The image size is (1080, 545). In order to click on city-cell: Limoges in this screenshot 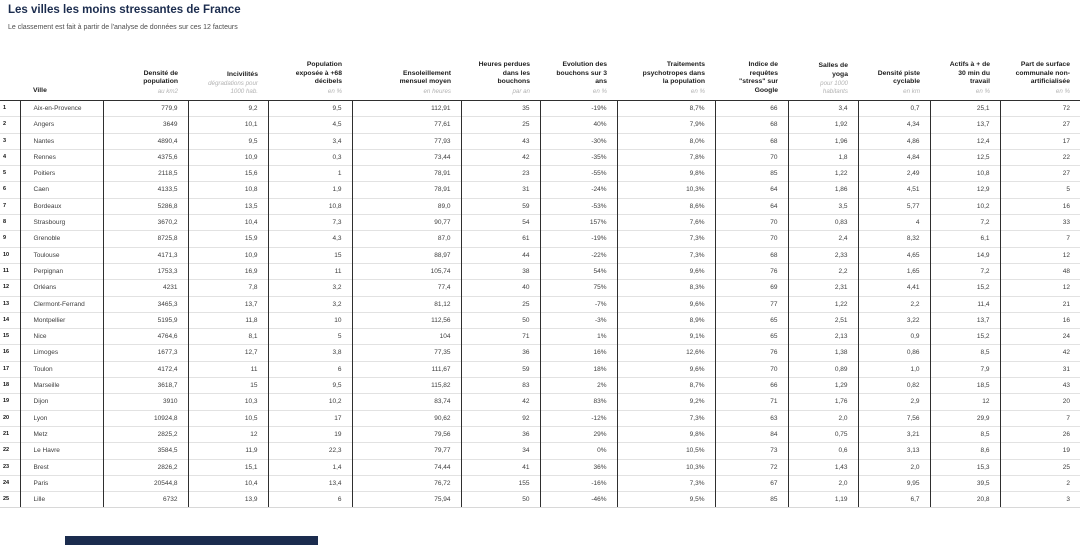, I will do `click(61, 353)`.